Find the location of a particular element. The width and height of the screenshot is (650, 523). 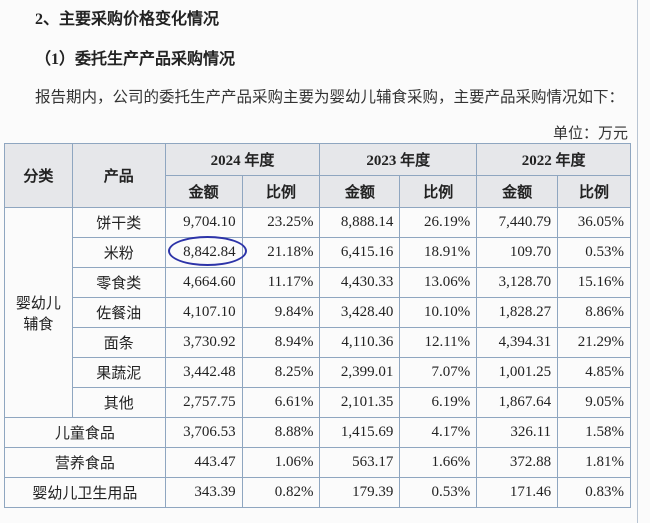

ratio-cell: 0.82% is located at coordinates (281, 492).